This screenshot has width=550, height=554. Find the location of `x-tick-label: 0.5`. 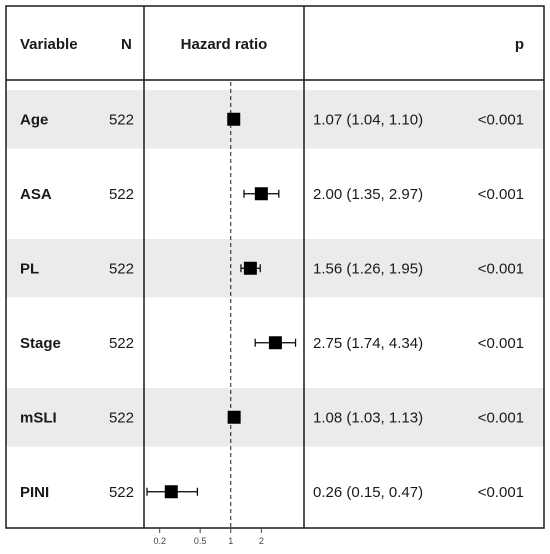

x-tick-label: 0.5 is located at coordinates (200, 541).